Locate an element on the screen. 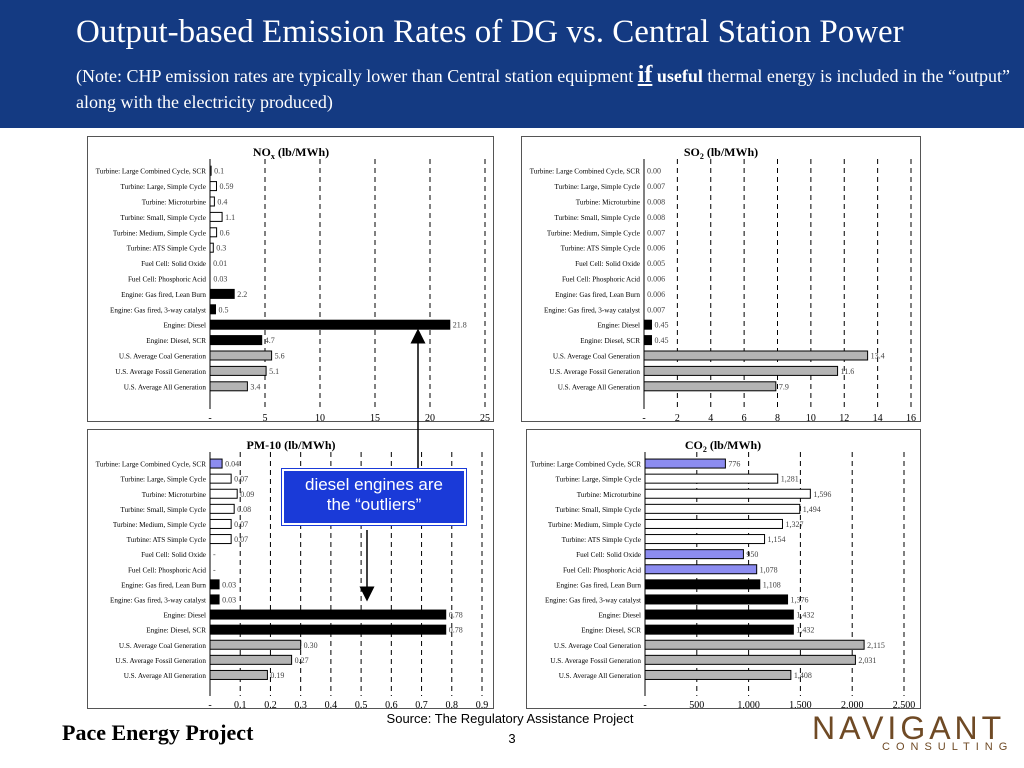 Image resolution: width=1024 pixels, height=768 pixels. pm10-tick-label: 0.5 is located at coordinates (361, 704).